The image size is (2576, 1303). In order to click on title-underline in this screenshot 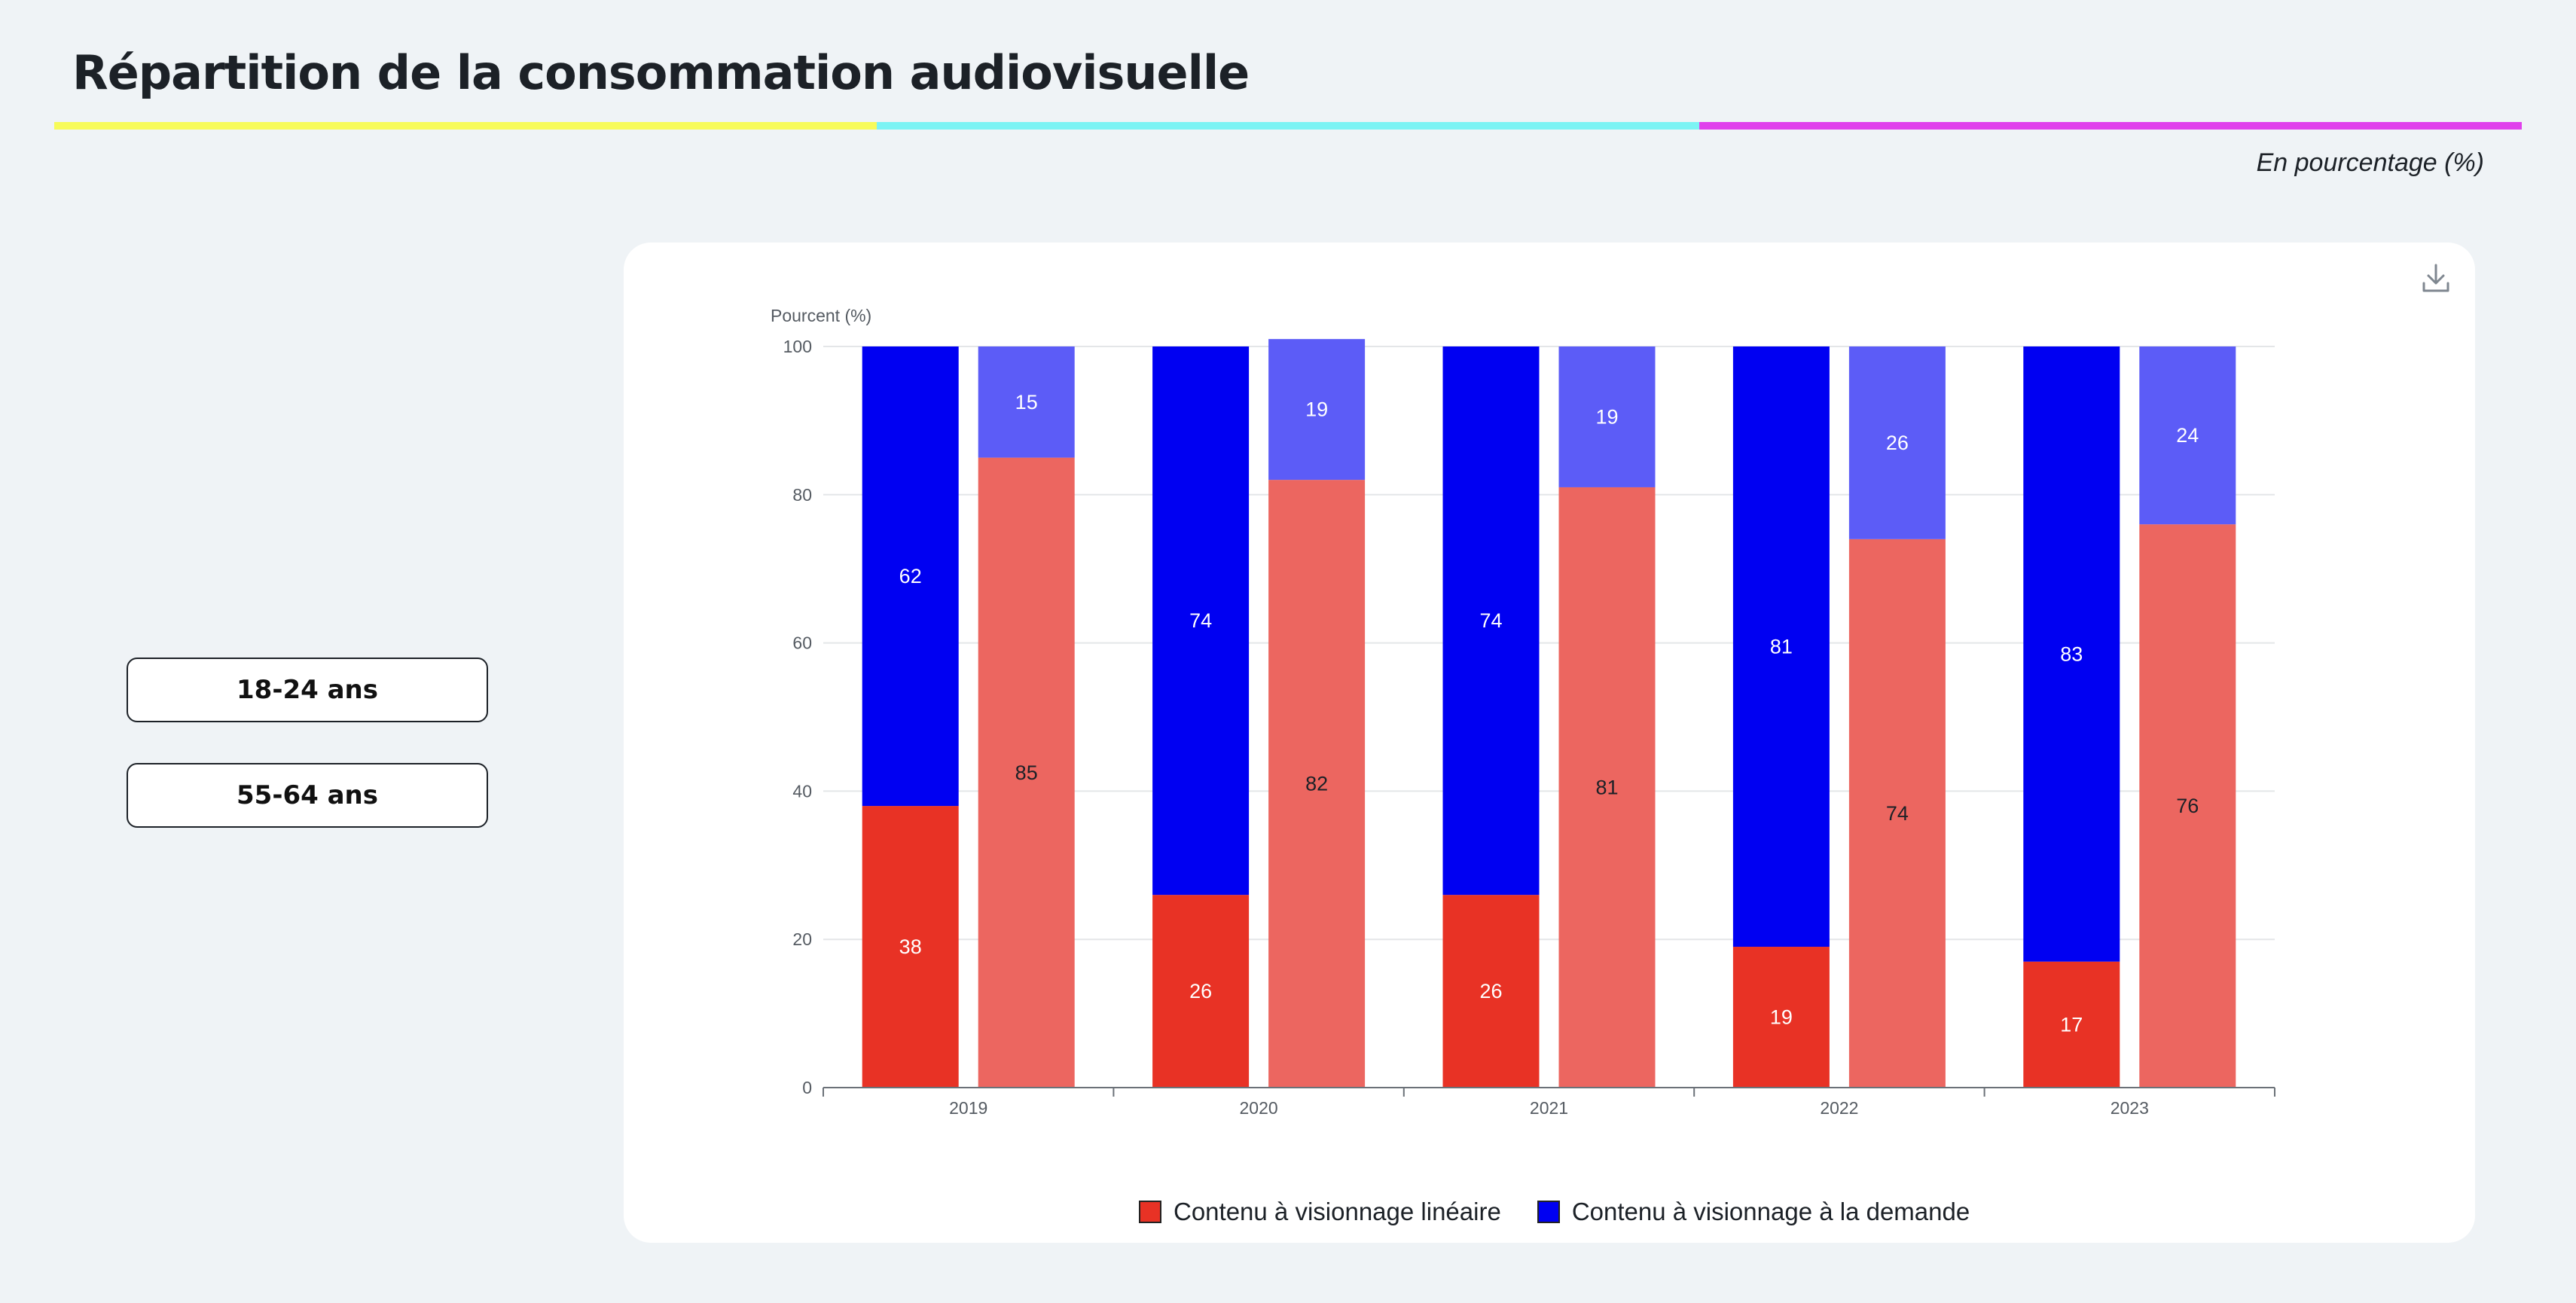, I will do `click(1288, 126)`.